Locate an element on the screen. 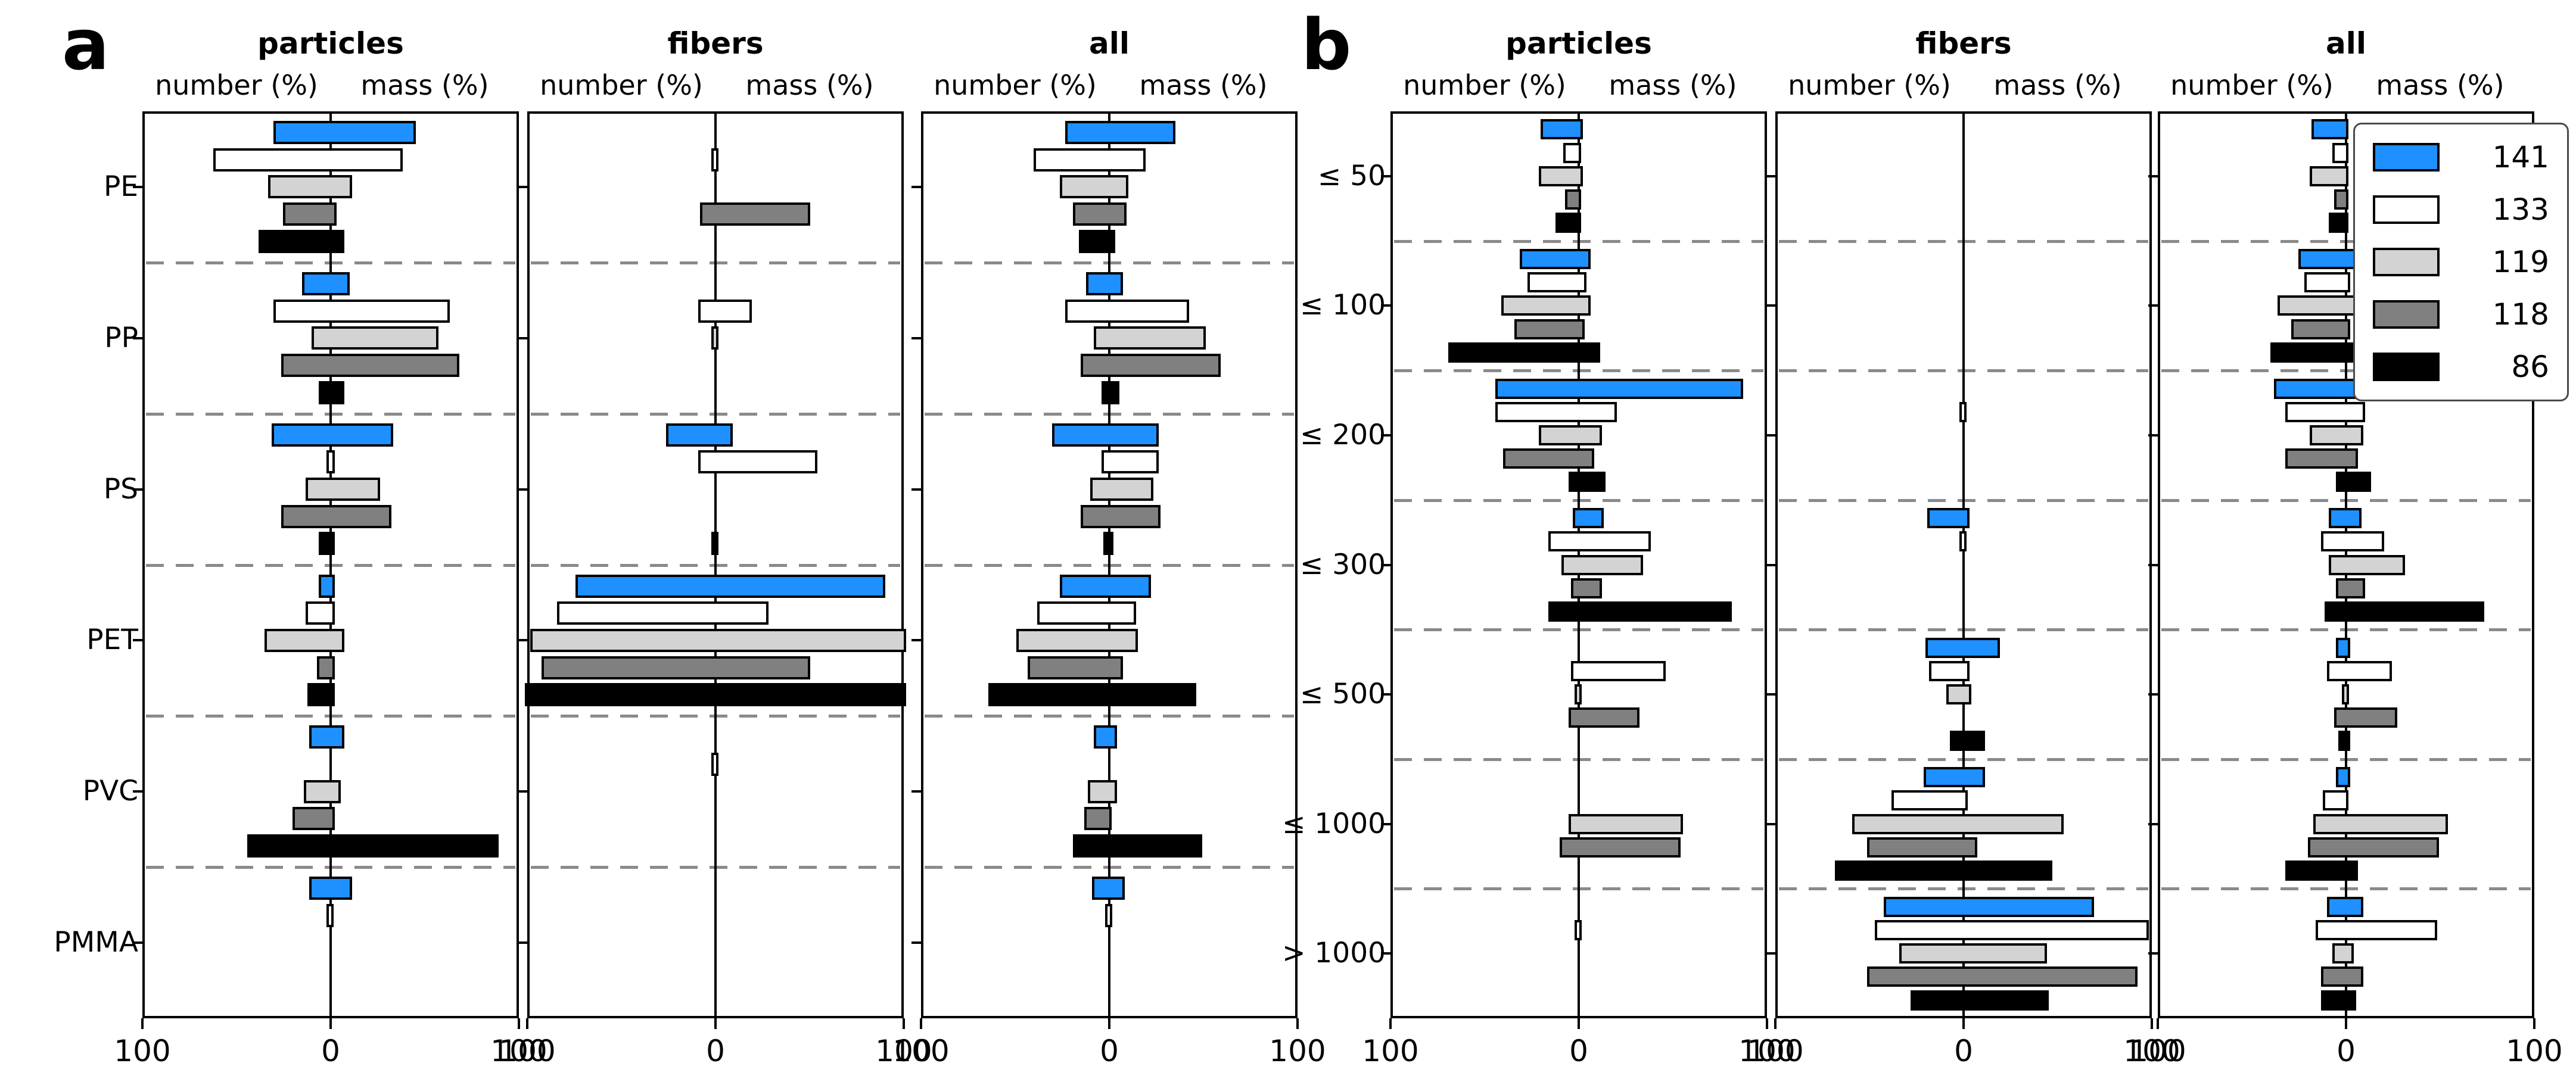 The width and height of the screenshot is (2576, 1085). bar-141-≤300 is located at coordinates (1588, 519).